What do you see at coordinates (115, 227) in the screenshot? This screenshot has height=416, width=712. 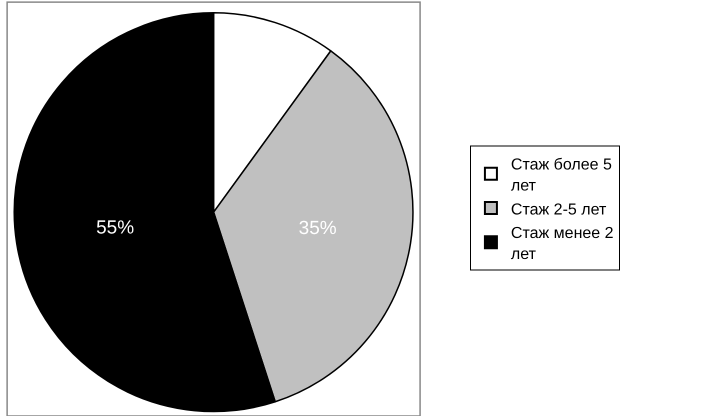 I see `data-label: 55%` at bounding box center [115, 227].